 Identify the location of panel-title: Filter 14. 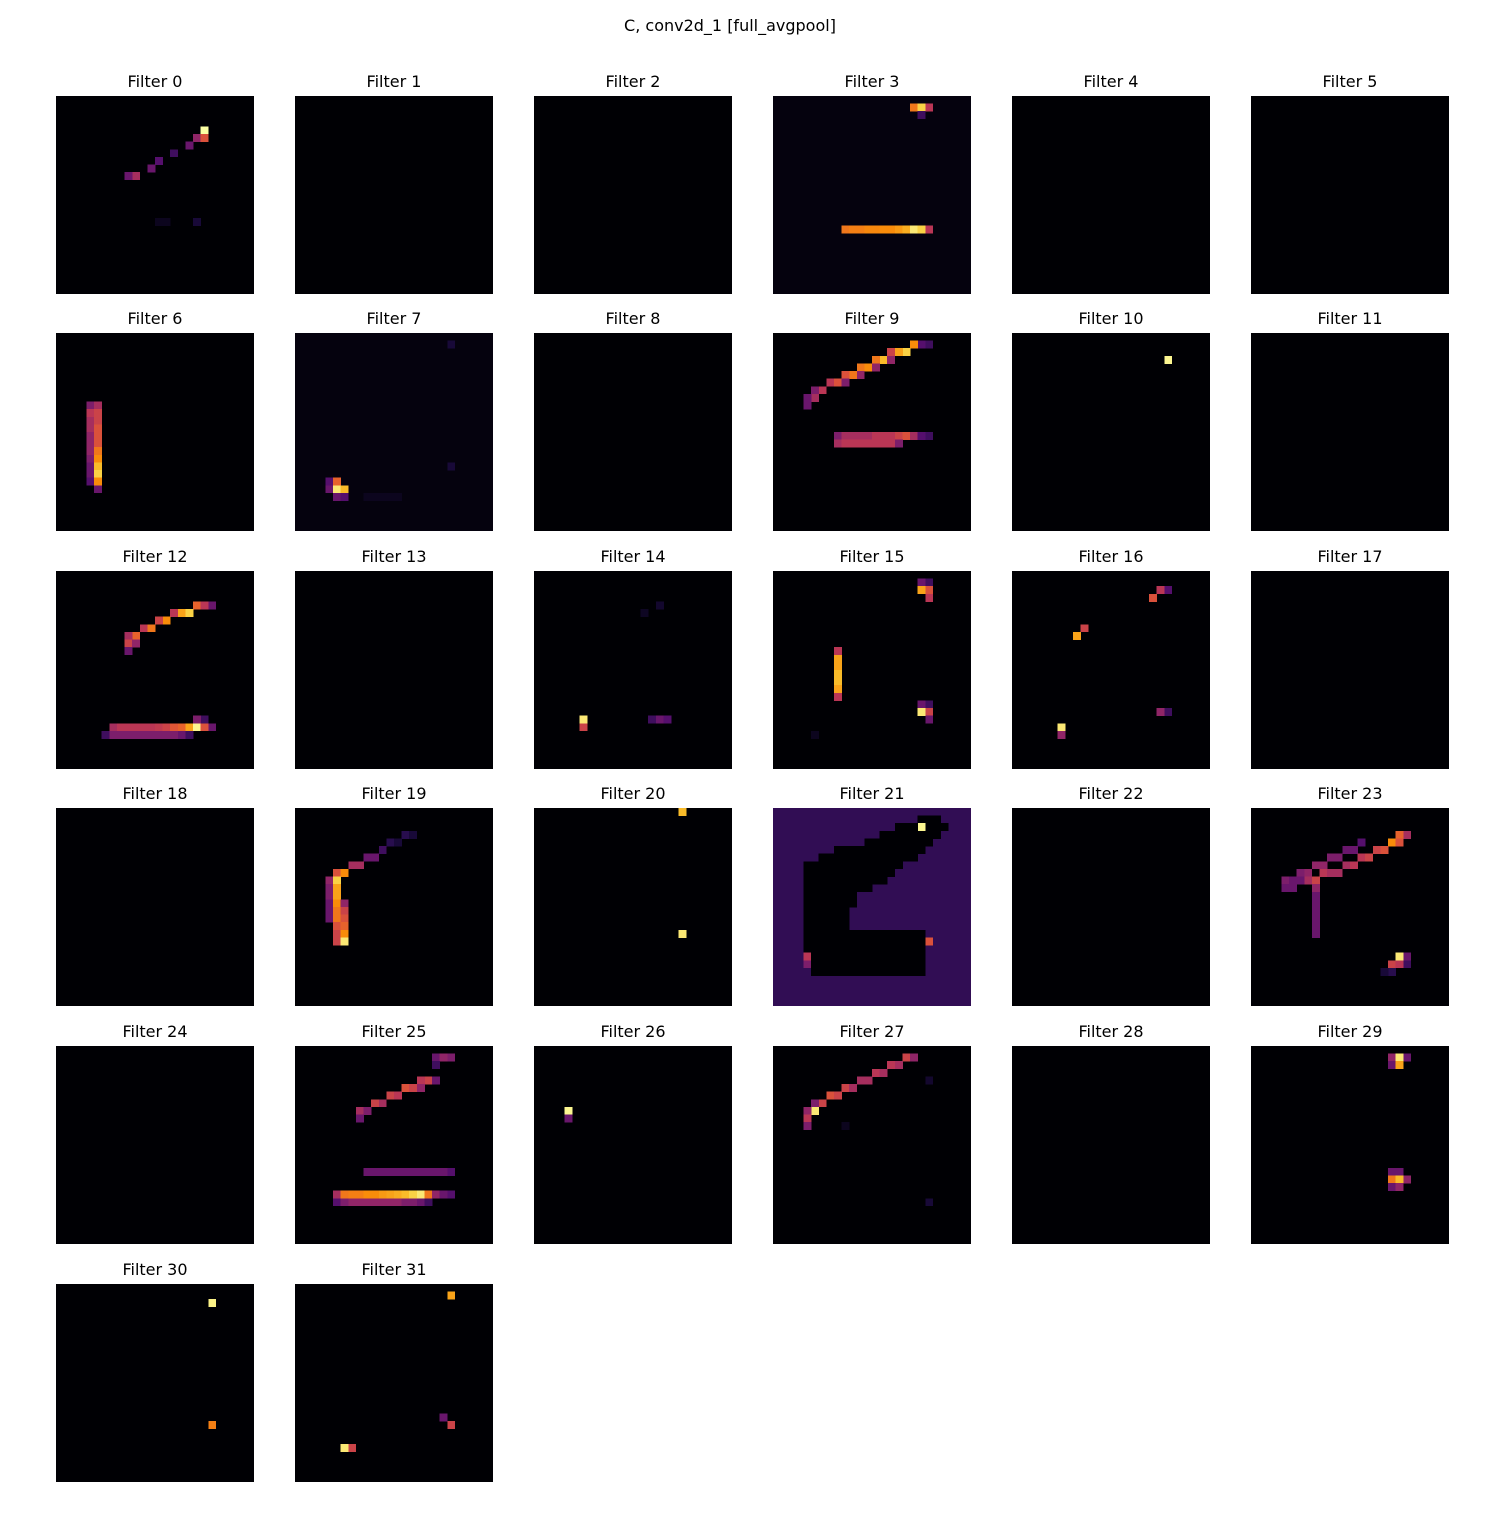
(633, 556).